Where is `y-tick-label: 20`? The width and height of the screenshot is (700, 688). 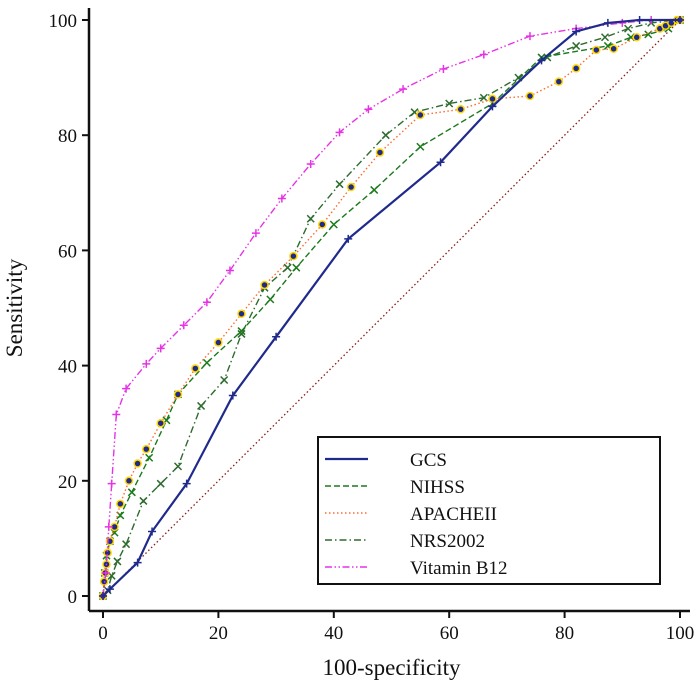 y-tick-label: 20 is located at coordinates (67, 482).